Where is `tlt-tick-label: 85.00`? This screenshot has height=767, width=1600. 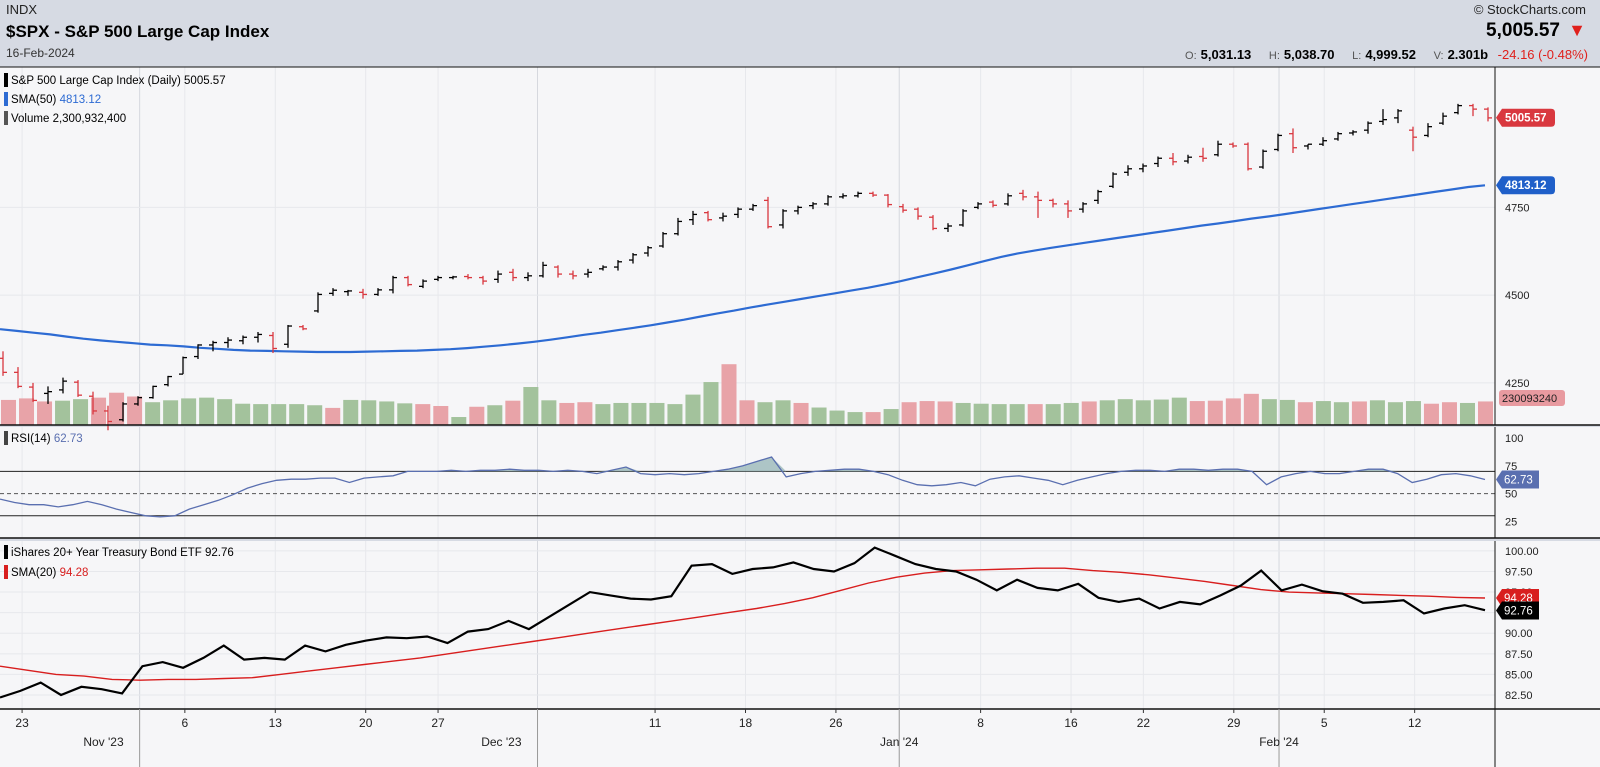
tlt-tick-label: 85.00 is located at coordinates (1519, 675).